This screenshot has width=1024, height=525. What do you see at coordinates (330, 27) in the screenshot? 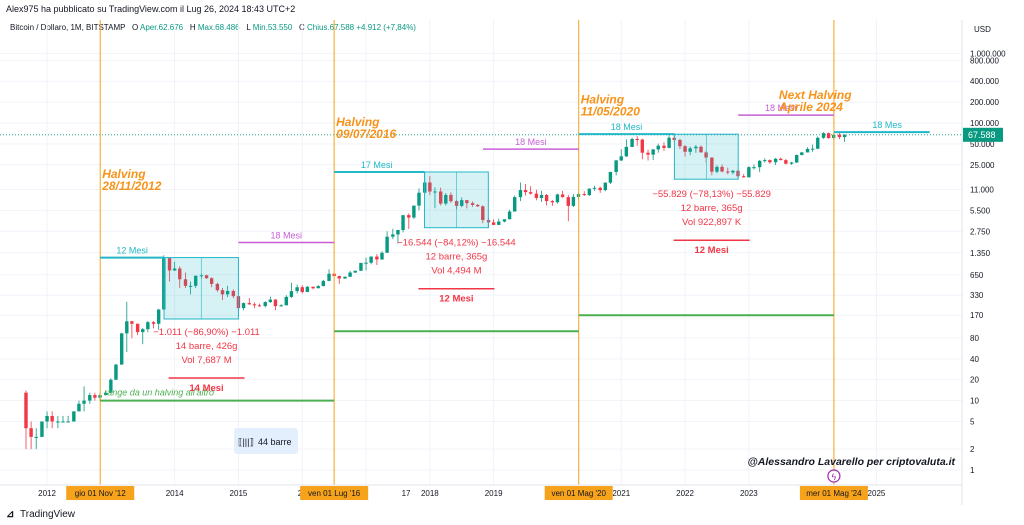
I see `close-value: Chius.67.588` at bounding box center [330, 27].